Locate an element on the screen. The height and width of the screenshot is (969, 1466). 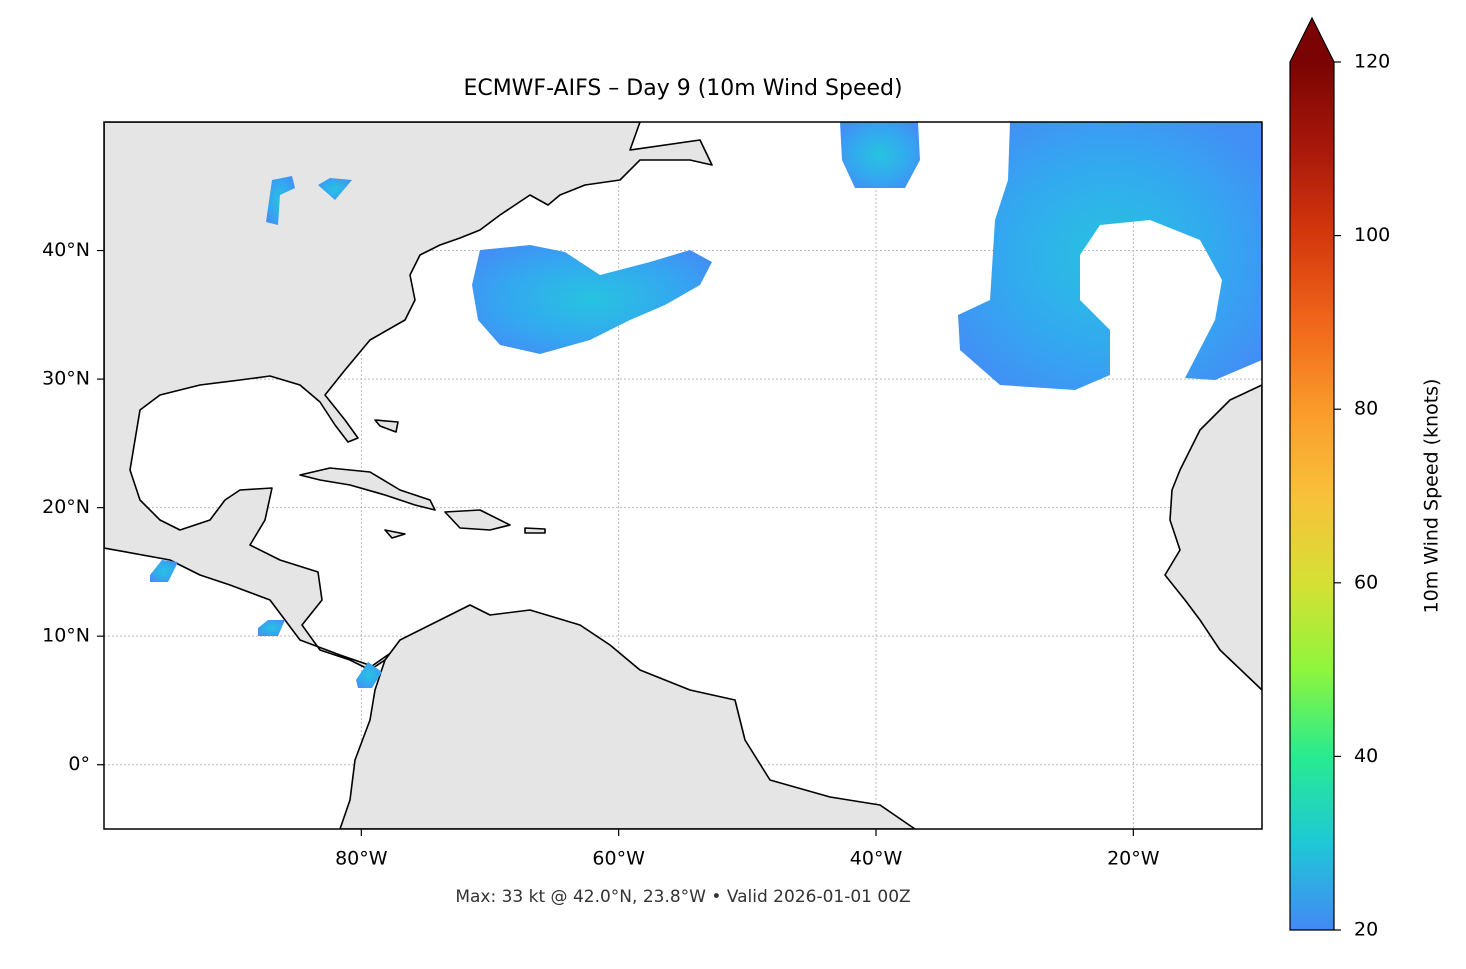
bahamas is located at coordinates (386, 426).